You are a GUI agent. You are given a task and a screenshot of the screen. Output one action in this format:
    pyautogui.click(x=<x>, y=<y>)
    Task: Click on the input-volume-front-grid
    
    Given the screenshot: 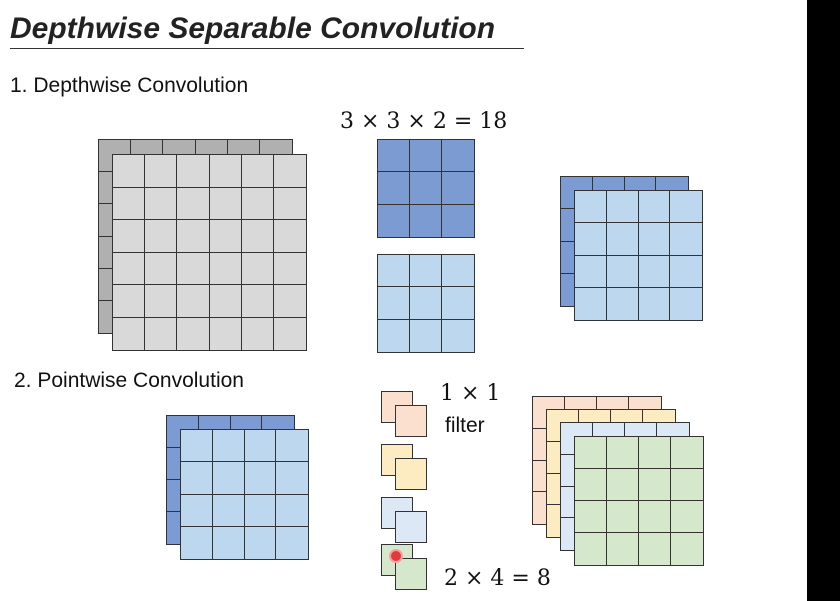 What is the action you would take?
    pyautogui.click(x=209, y=252)
    